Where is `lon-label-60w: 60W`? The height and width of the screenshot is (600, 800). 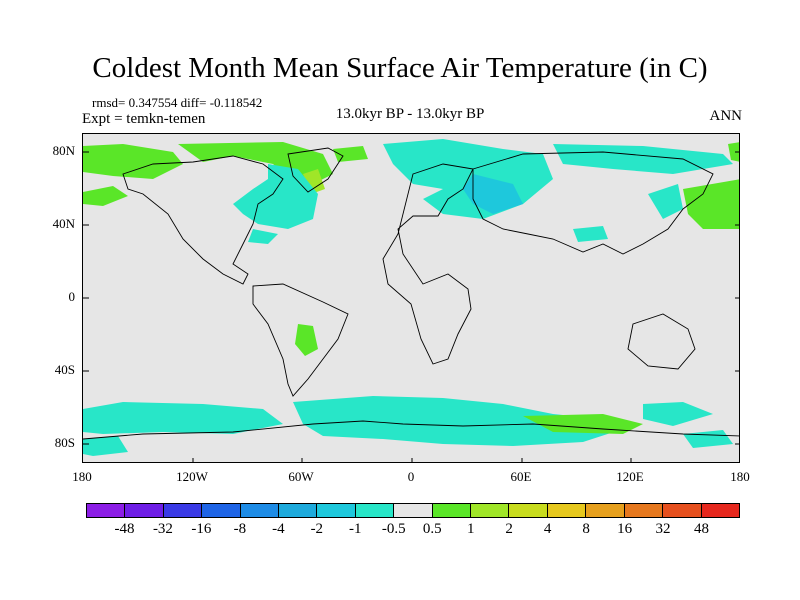 lon-label-60w: 60W is located at coordinates (301, 476).